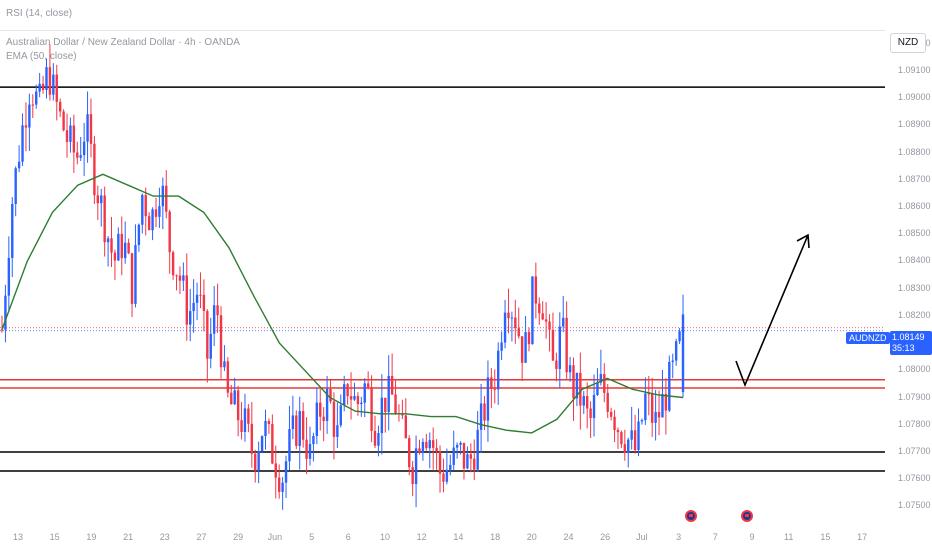  What do you see at coordinates (914, 369) in the screenshot?
I see `price-tick-label: 1.08000` at bounding box center [914, 369].